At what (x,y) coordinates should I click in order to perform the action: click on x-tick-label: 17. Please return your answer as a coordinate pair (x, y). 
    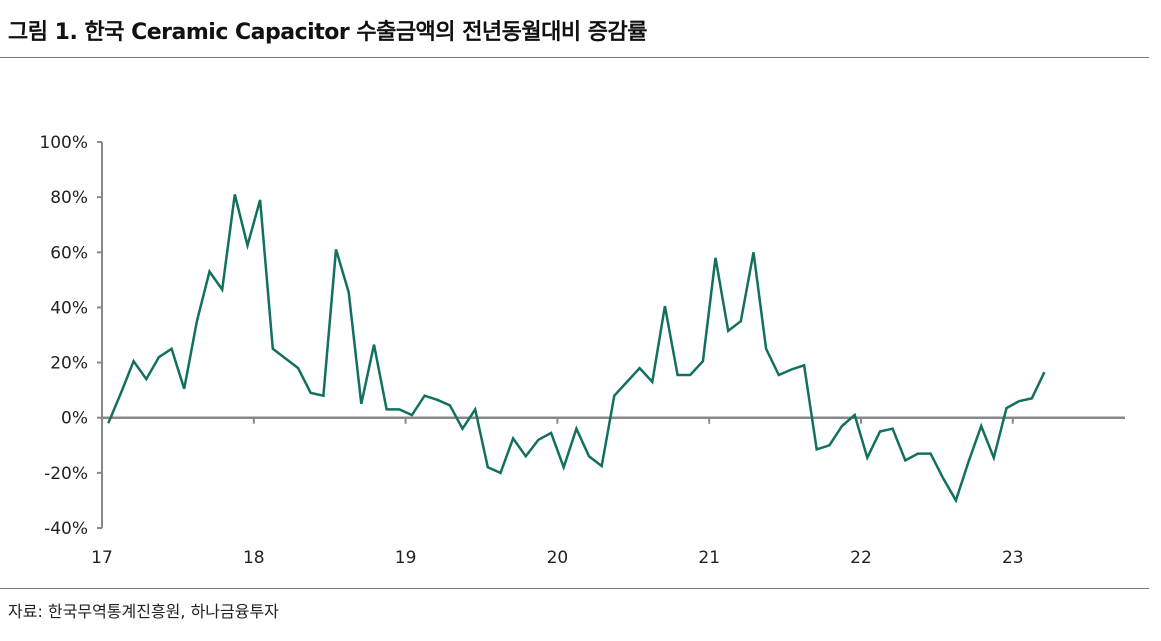
    Looking at the image, I should click on (102, 558).